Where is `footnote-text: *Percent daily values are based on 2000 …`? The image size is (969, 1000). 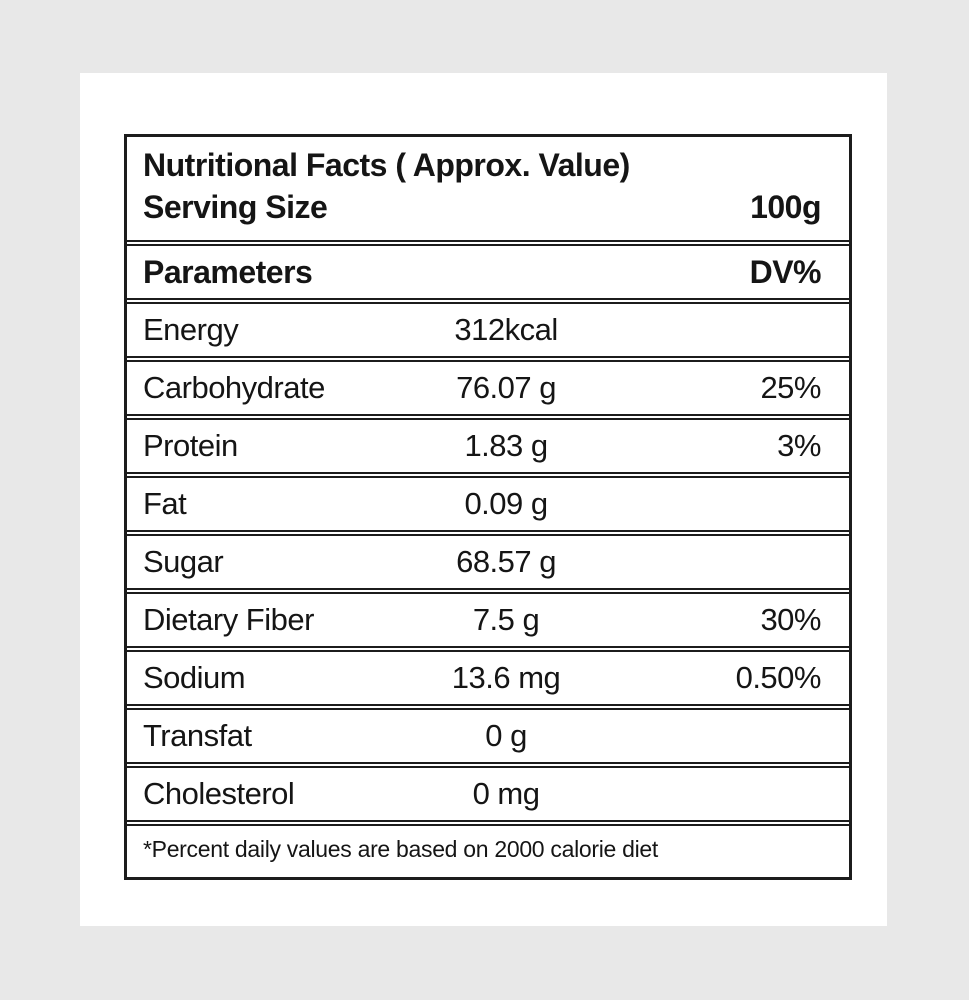 footnote-text: *Percent daily values are based on 2000 … is located at coordinates (401, 849).